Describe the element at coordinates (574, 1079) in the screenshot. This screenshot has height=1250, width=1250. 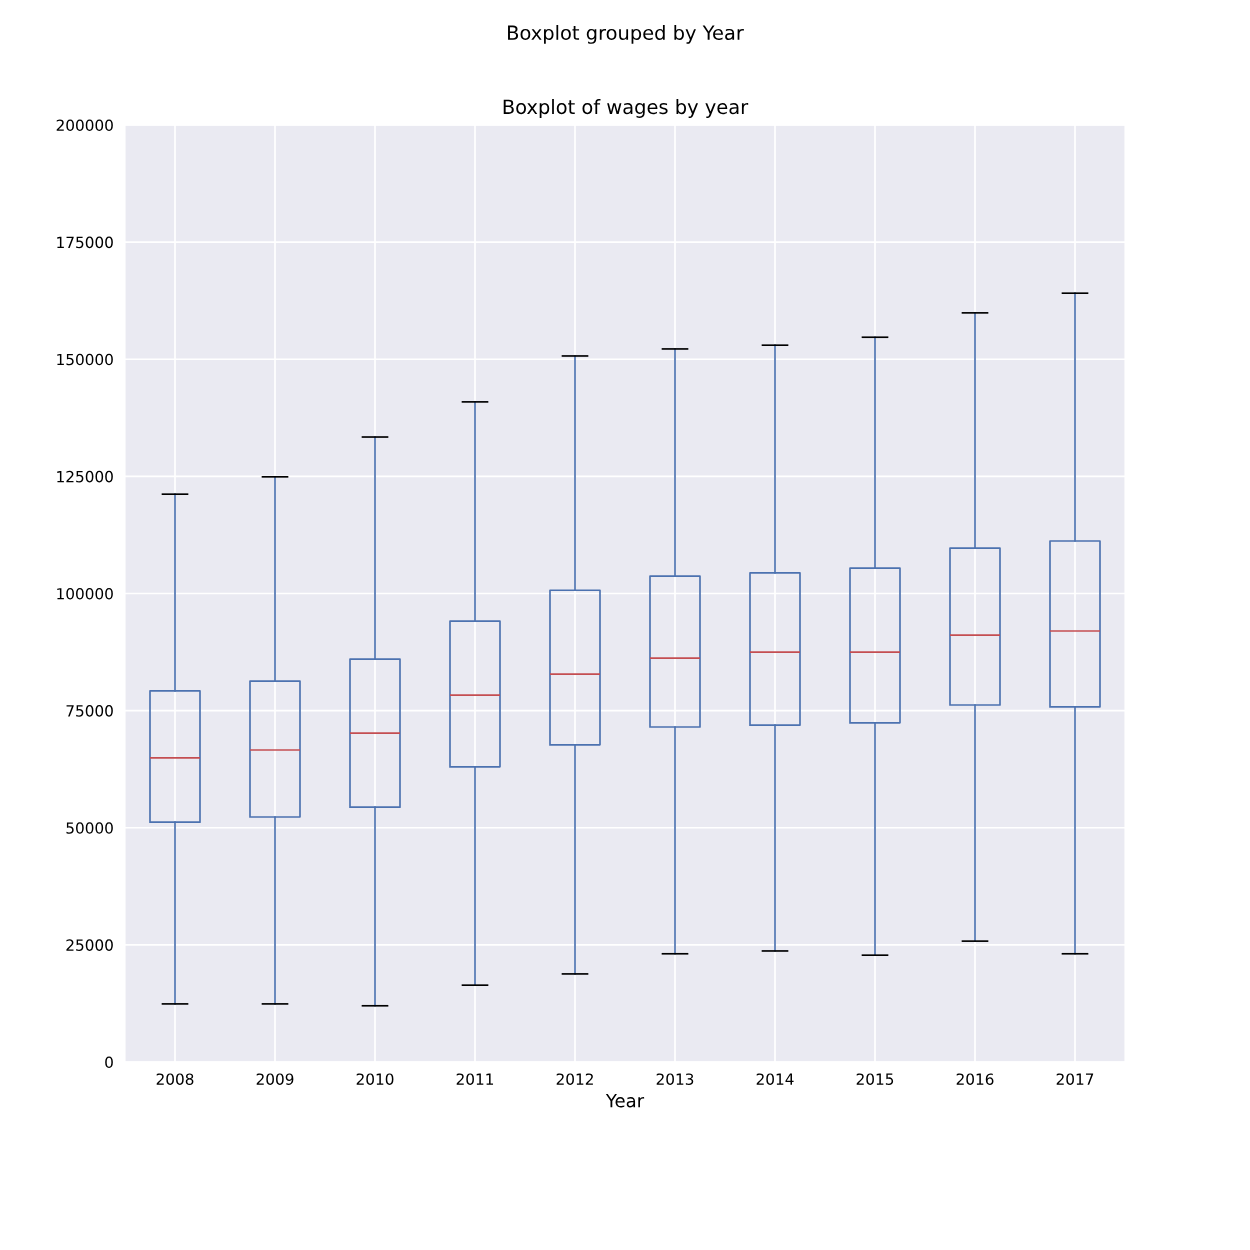
I see `x-tick-label: 2012` at that location.